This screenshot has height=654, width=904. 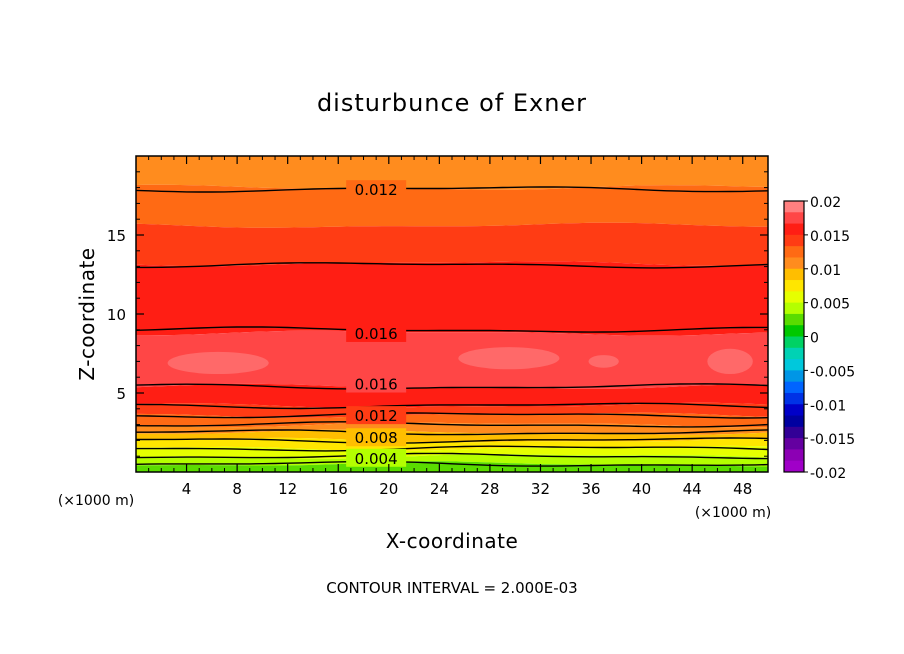 I want to click on x-tick-label: 32, so click(x=540, y=489).